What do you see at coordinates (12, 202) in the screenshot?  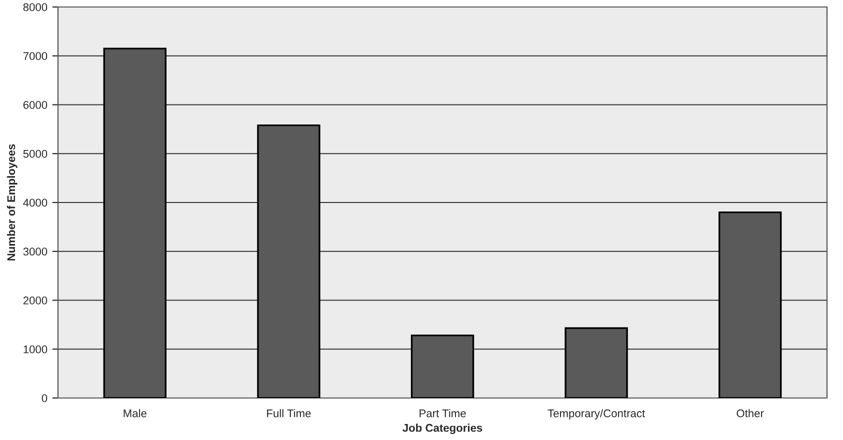 I see `y-axis-title: Number of Employees` at bounding box center [12, 202].